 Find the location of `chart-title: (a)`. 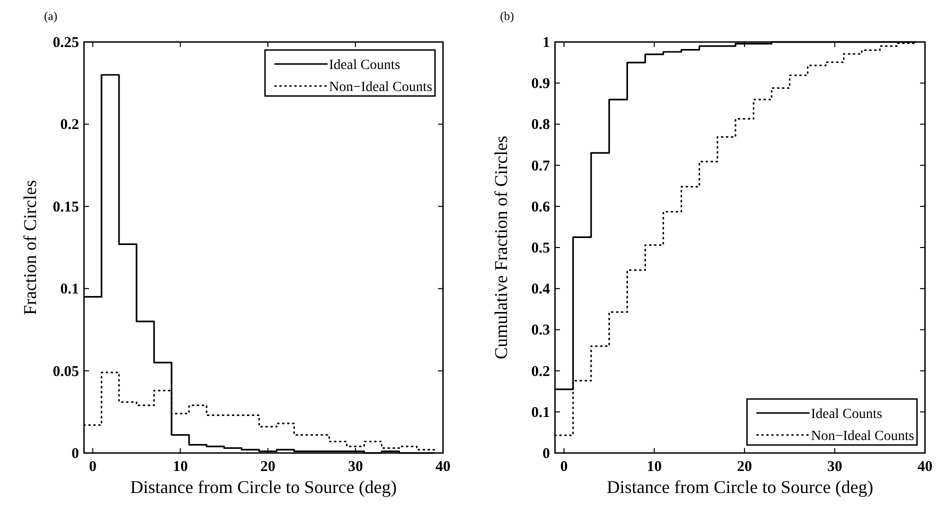

chart-title: (a) is located at coordinates (51, 16).